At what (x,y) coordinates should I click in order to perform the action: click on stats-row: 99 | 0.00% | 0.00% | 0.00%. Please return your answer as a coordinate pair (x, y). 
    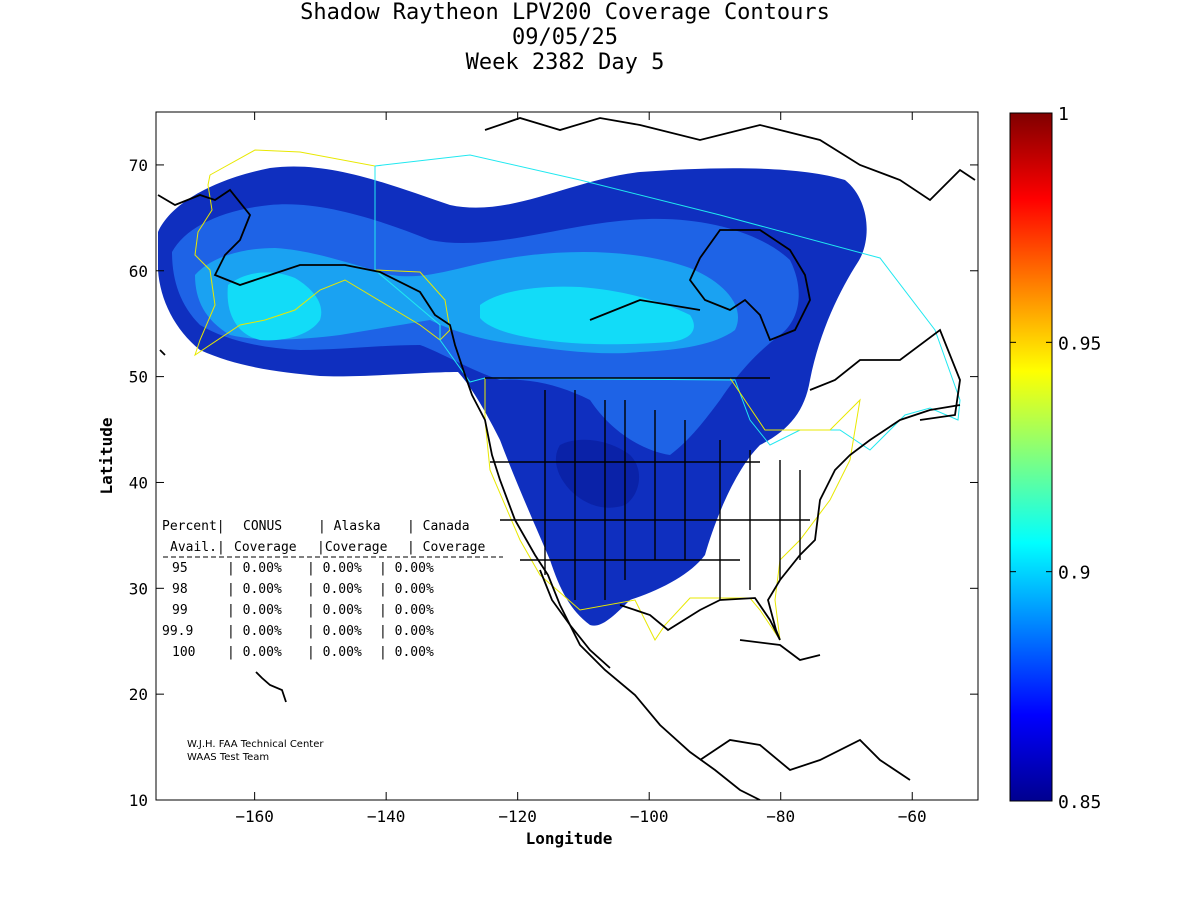
    Looking at the image, I should click on (303, 610).